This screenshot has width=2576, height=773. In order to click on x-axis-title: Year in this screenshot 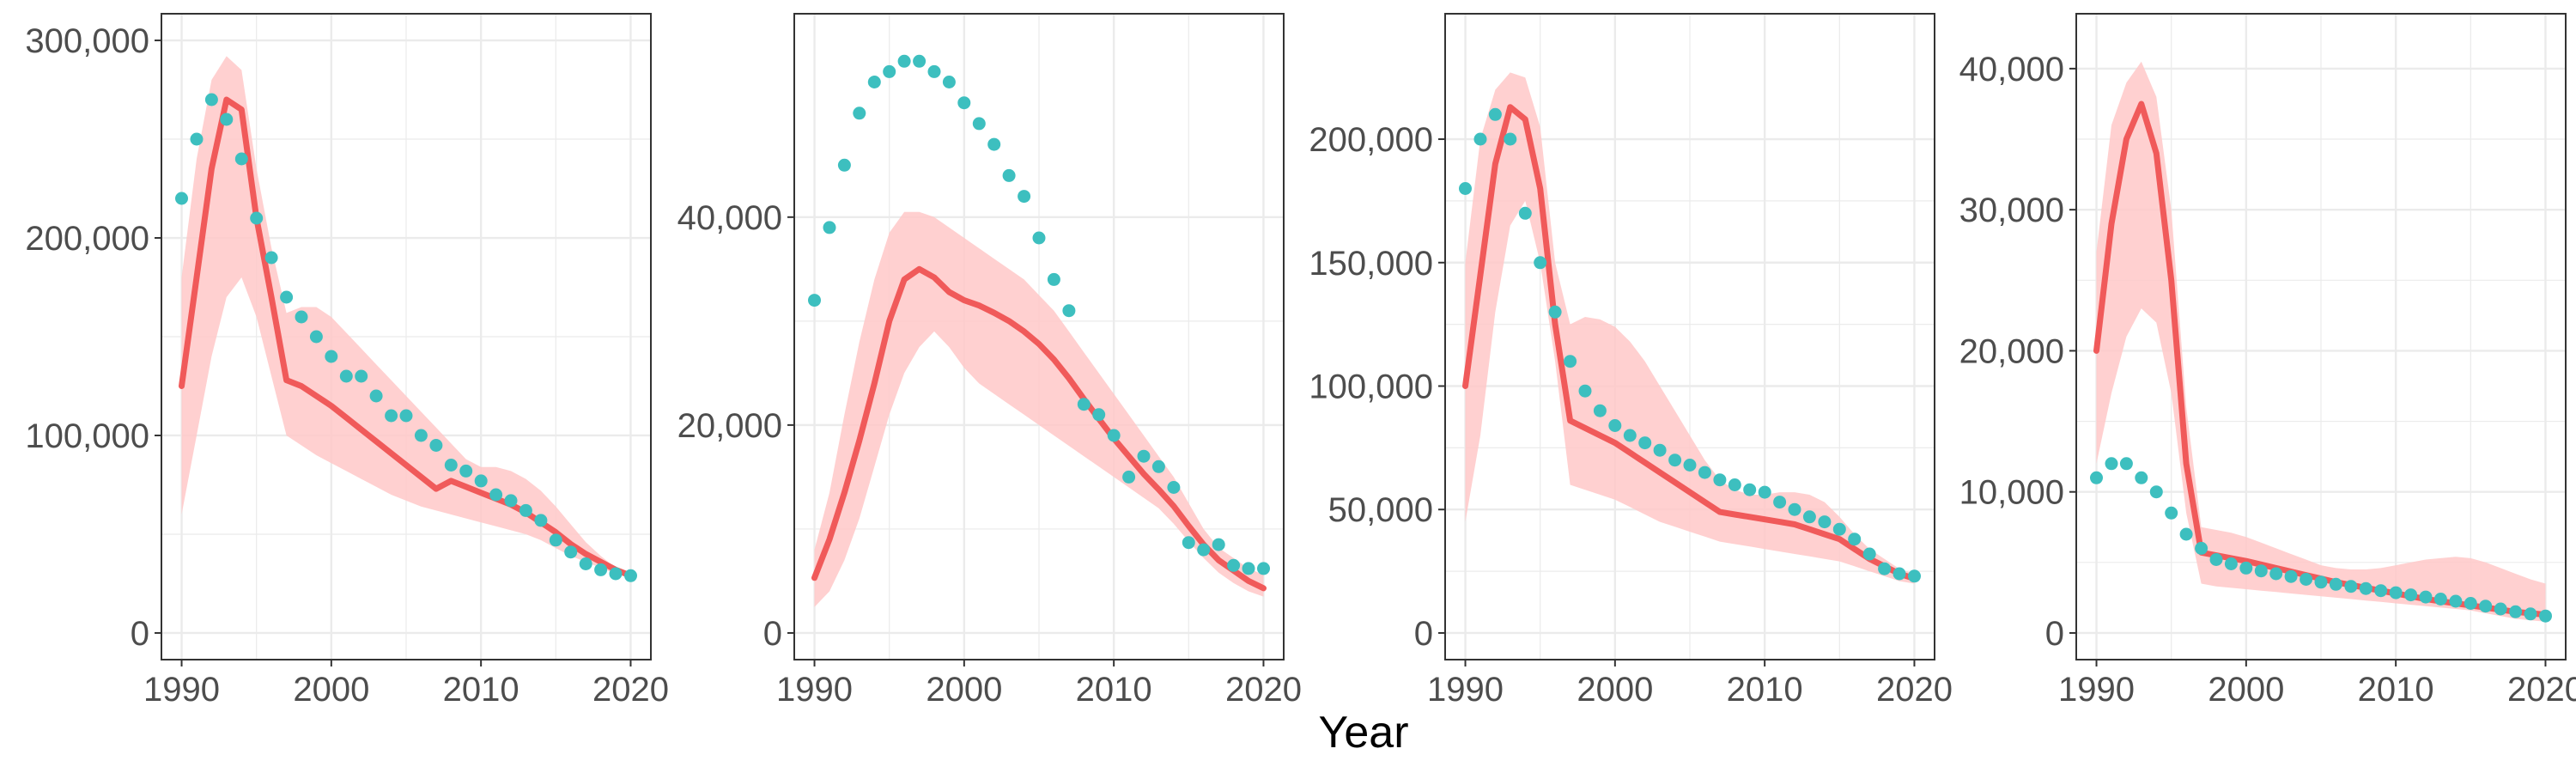, I will do `click(1363, 733)`.